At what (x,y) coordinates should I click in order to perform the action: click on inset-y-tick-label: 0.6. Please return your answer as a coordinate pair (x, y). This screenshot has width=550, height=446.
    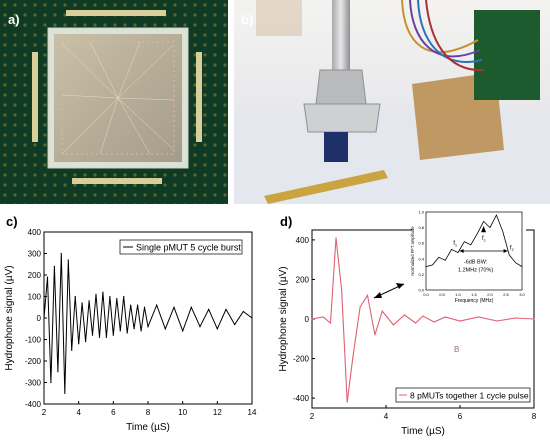
    Looking at the image, I should click on (421, 243).